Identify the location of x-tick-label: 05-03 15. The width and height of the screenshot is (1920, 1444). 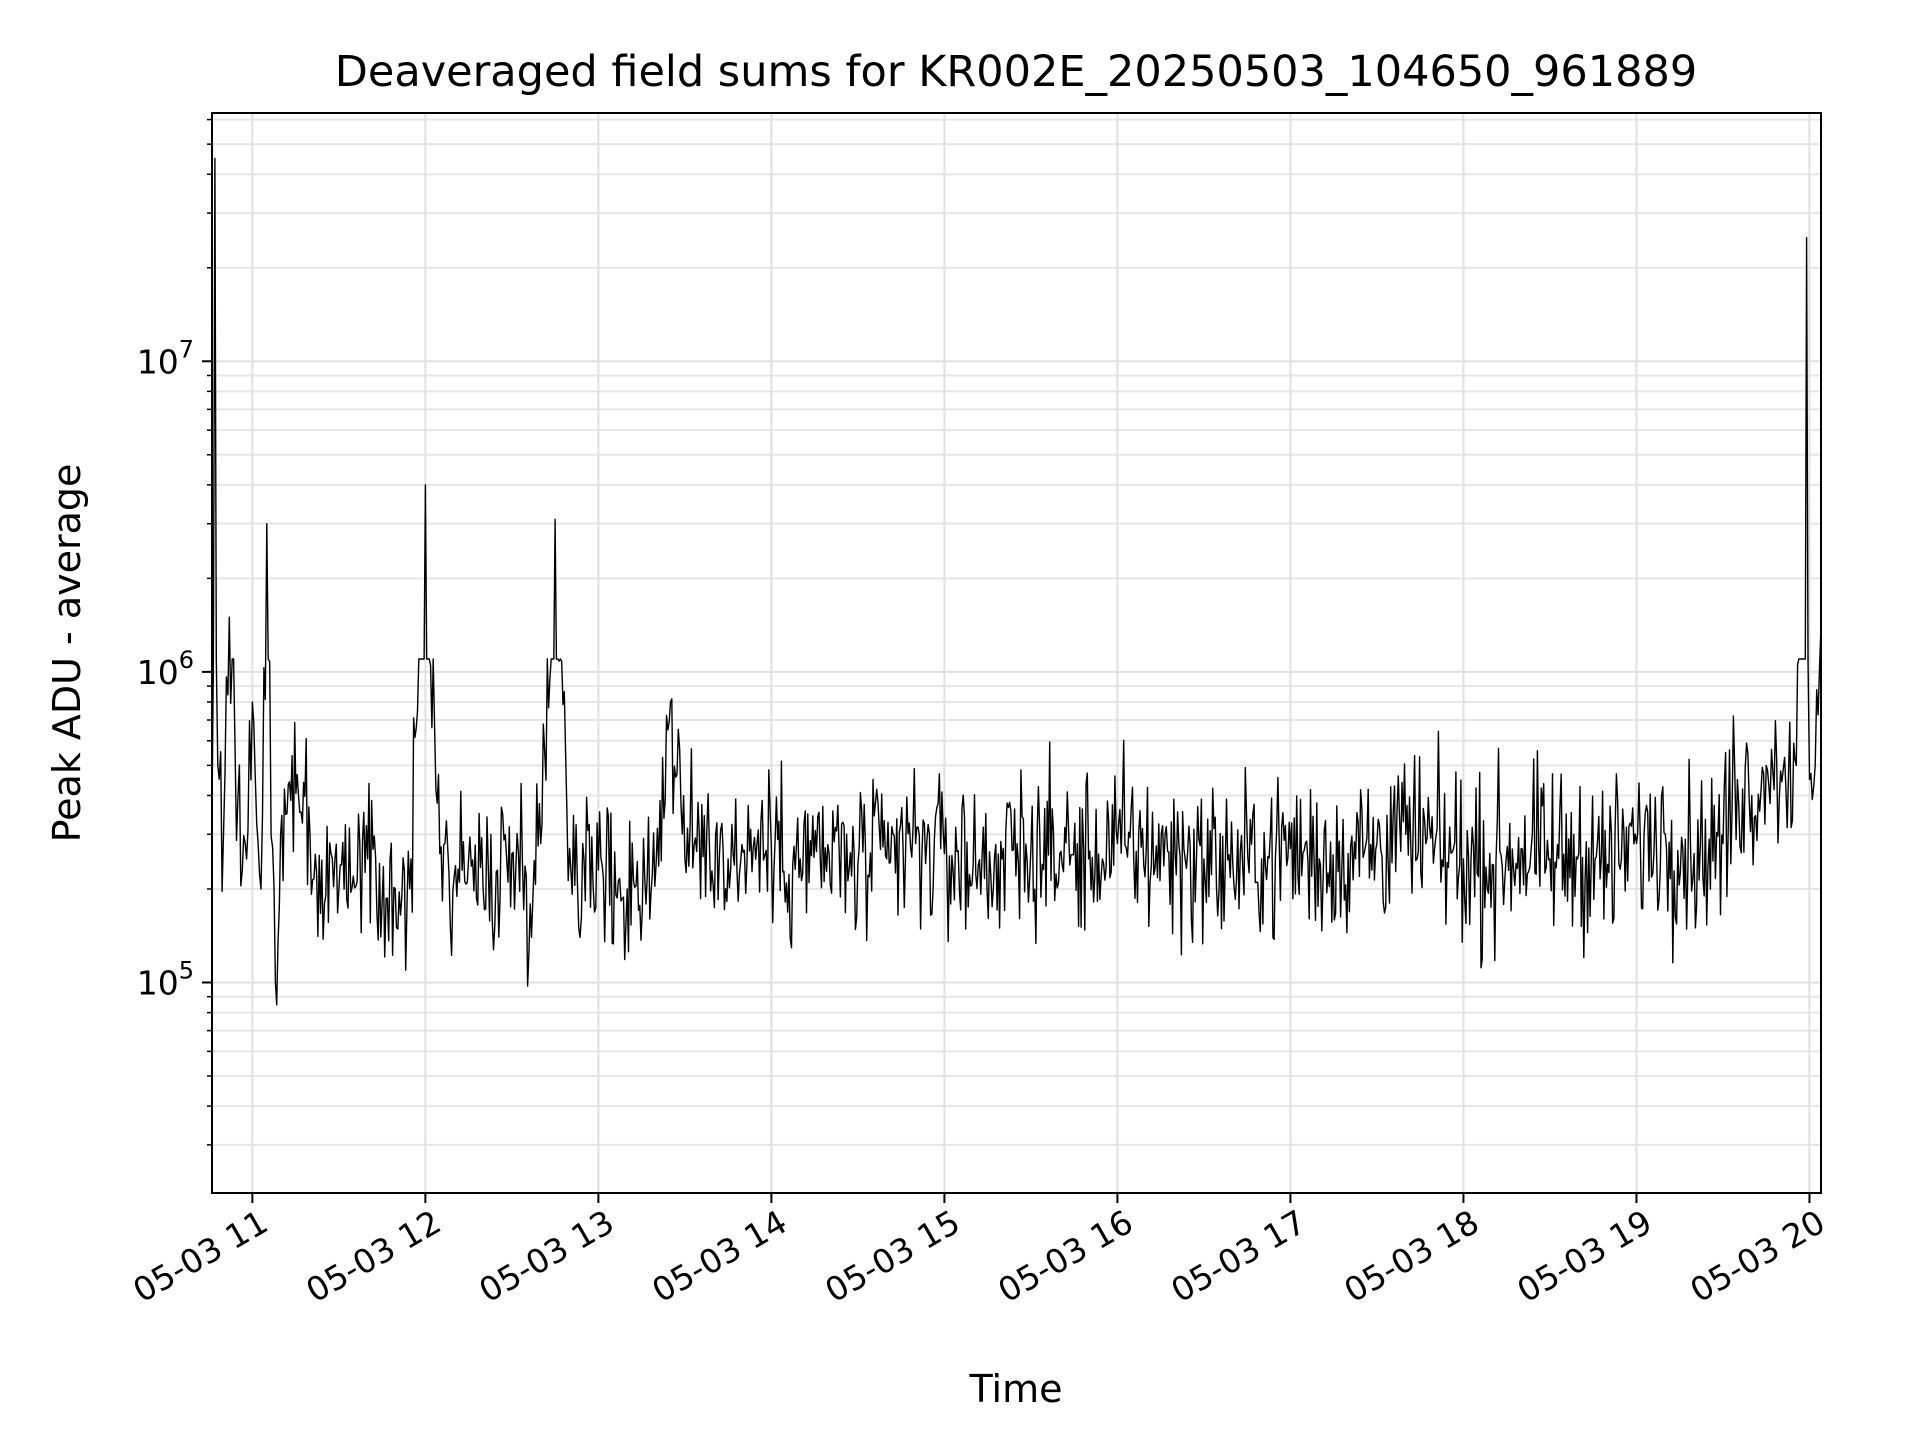
(892, 1256).